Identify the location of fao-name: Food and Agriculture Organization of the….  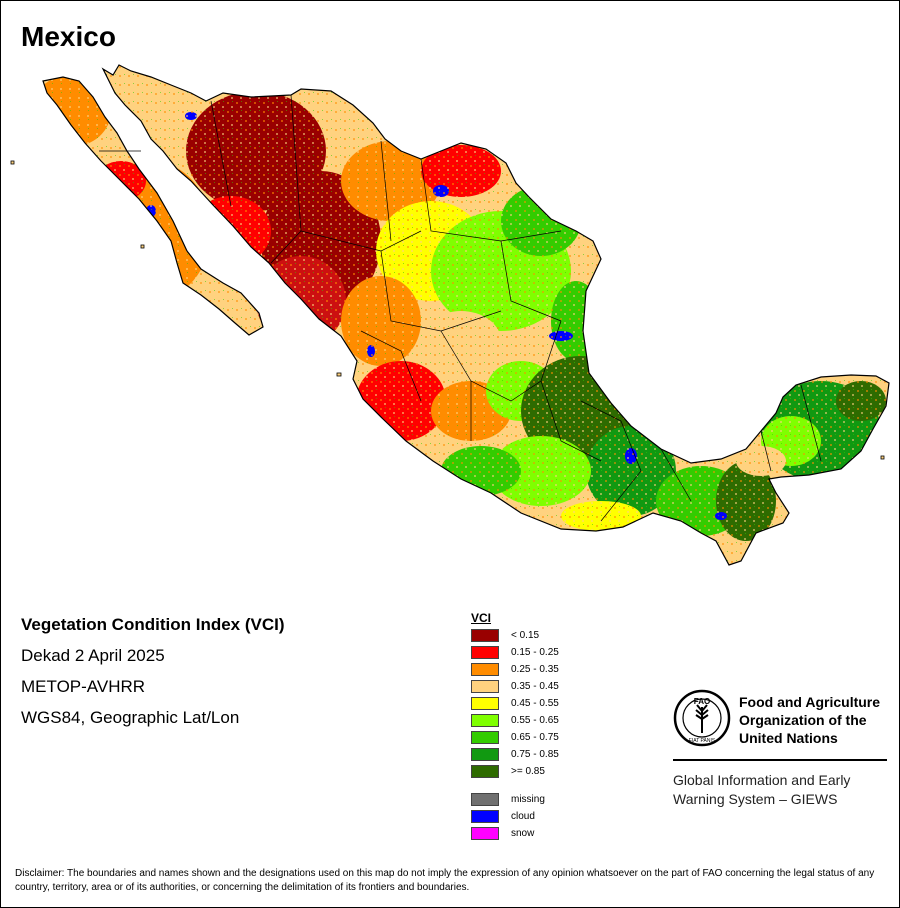
(810, 720).